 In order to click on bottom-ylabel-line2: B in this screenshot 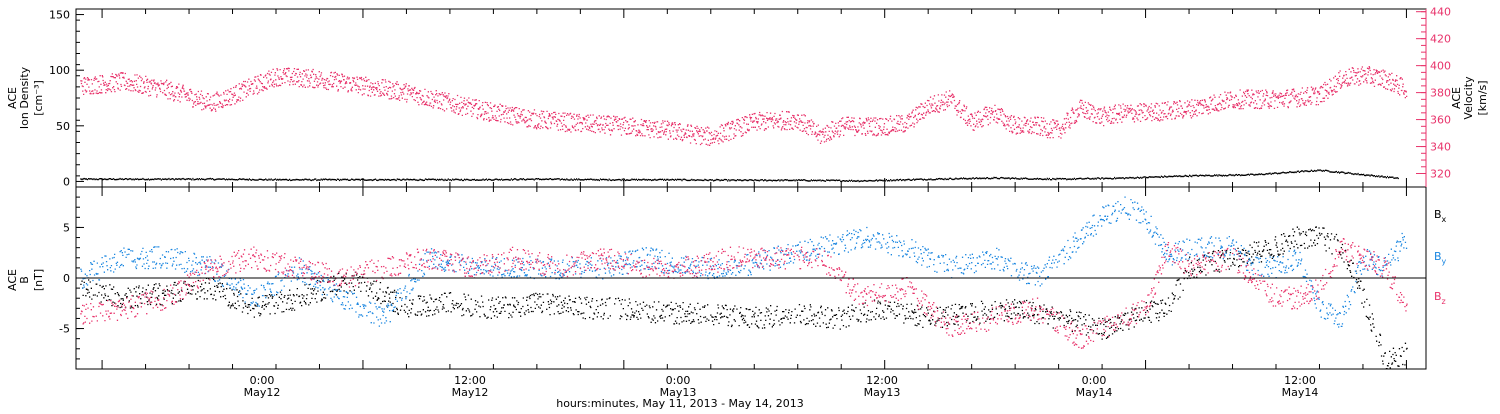, I will do `click(24, 280)`.